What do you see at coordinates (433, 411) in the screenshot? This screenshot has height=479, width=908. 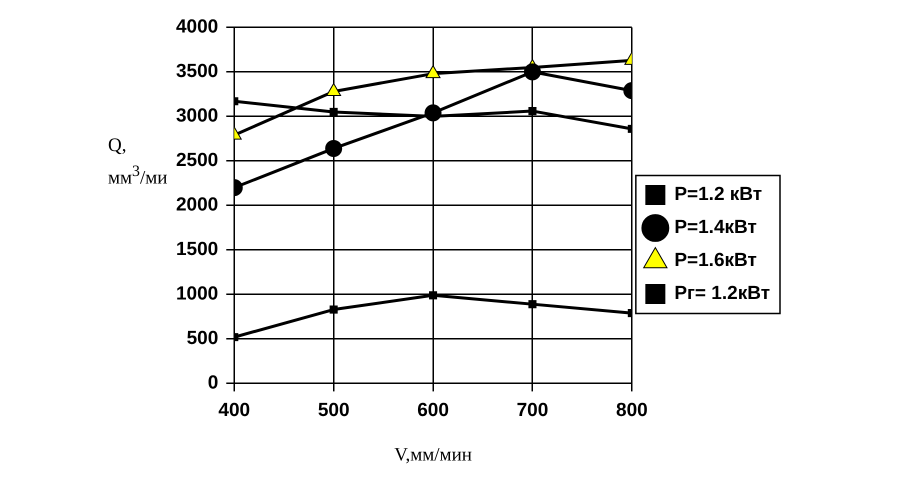 I see `x-tick-label: 600` at bounding box center [433, 411].